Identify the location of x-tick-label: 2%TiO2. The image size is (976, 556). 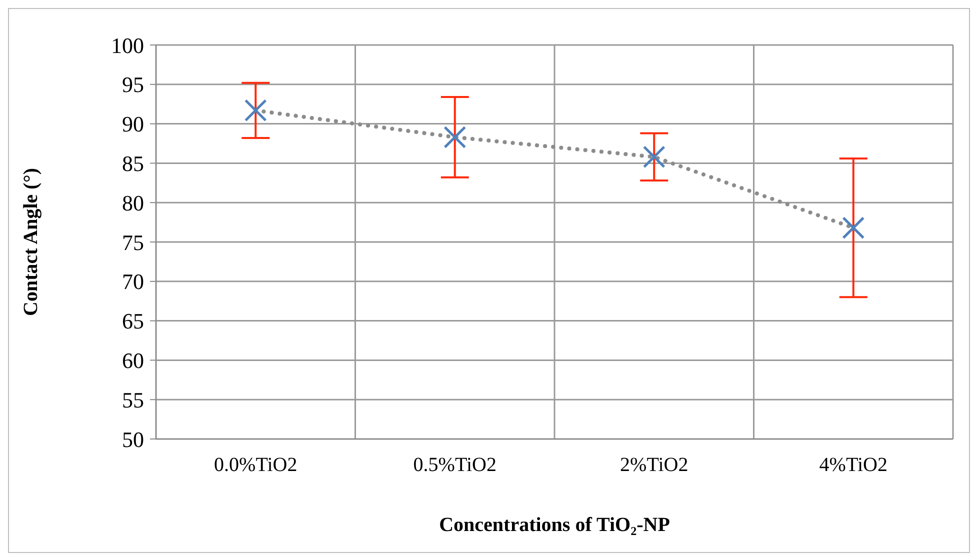
(654, 465).